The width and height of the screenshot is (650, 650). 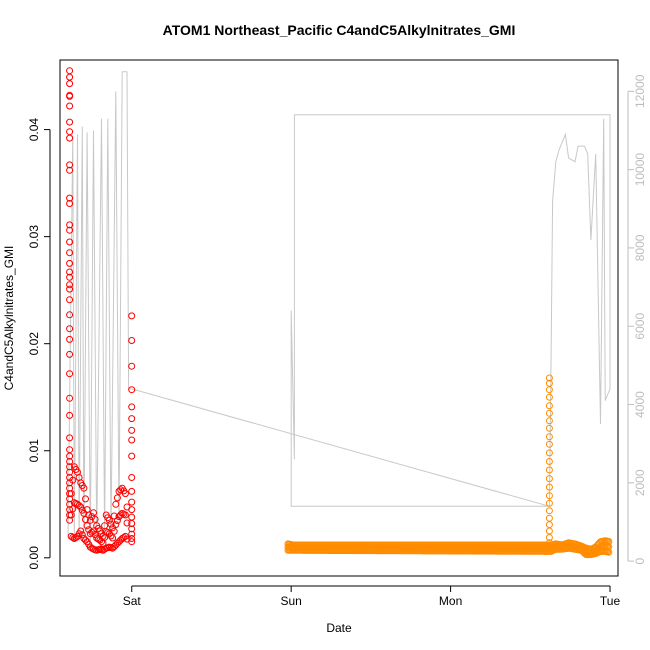 I want to click on y-right-tick-label: 8000, so click(x=640, y=247).